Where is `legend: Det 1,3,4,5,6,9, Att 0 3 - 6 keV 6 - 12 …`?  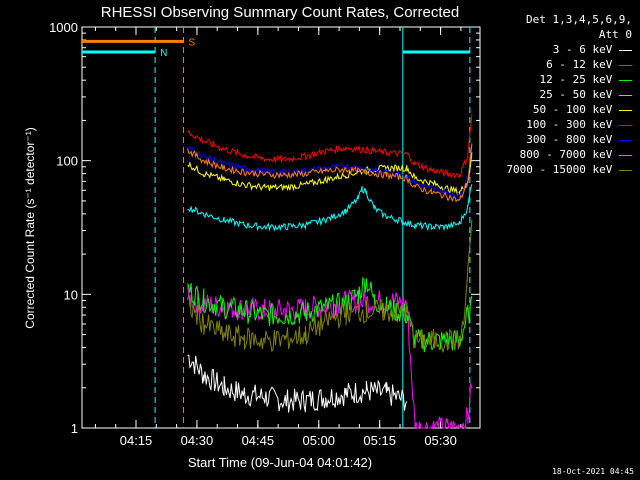 legend: Det 1,3,4,5,6,9, Att 0 3 - 6 keV 6 - 12 … is located at coordinates (569, 94).